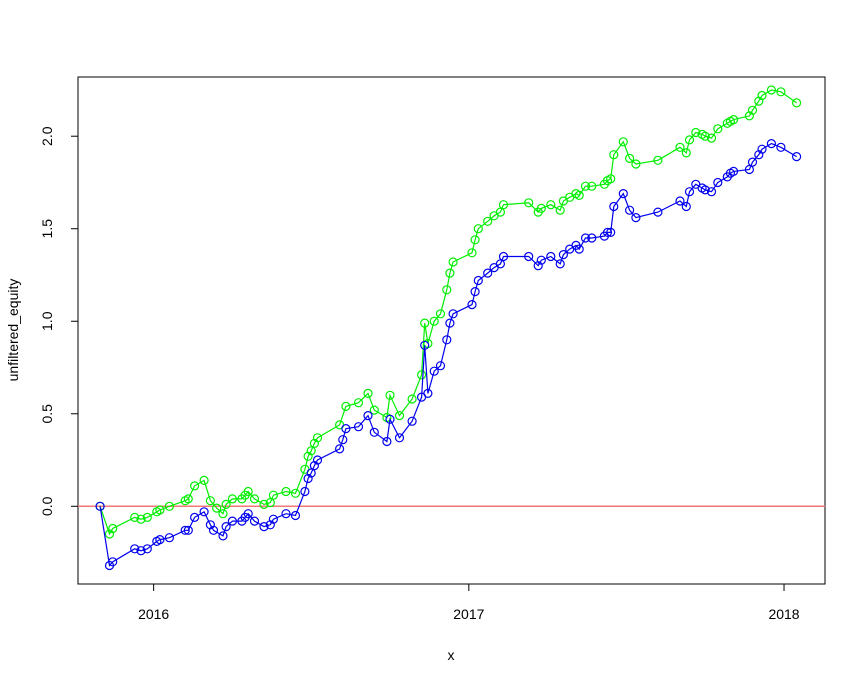 The image size is (865, 684). I want to click on y-tick-label: 1.5, so click(47, 229).